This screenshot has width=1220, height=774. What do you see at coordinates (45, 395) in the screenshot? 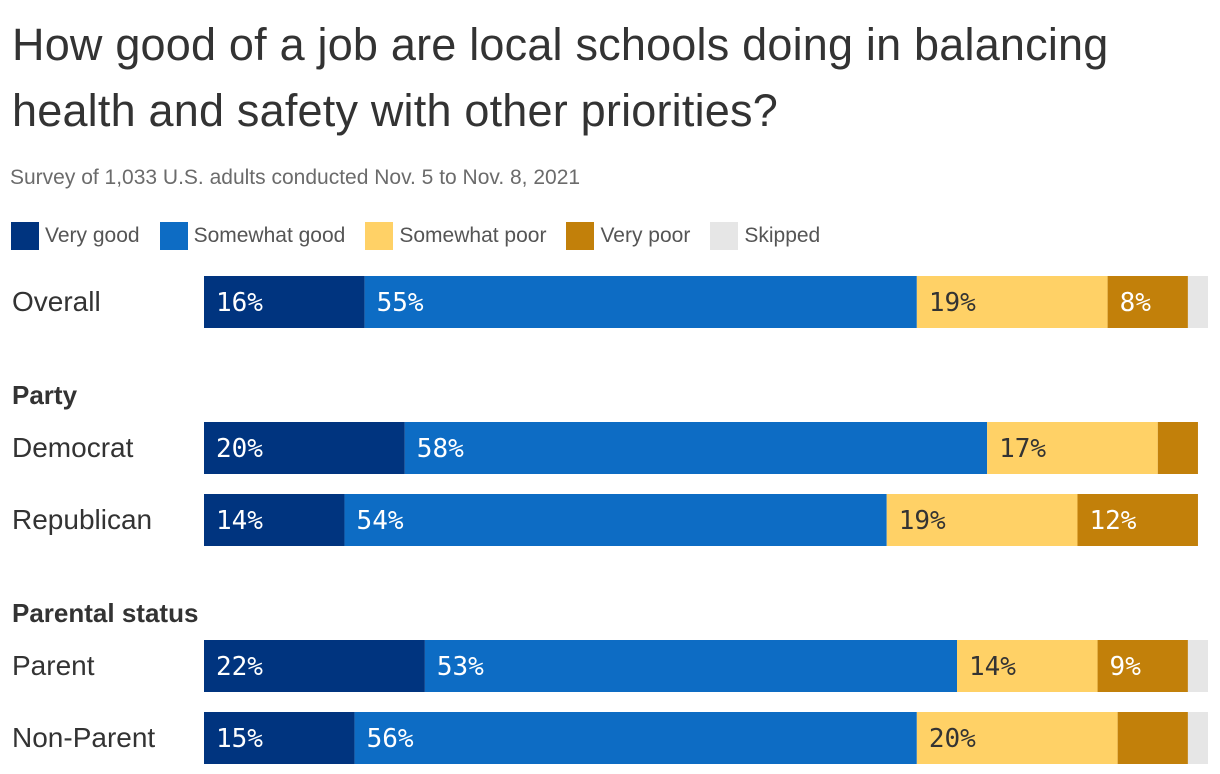
I see `group-label-party: Party` at bounding box center [45, 395].